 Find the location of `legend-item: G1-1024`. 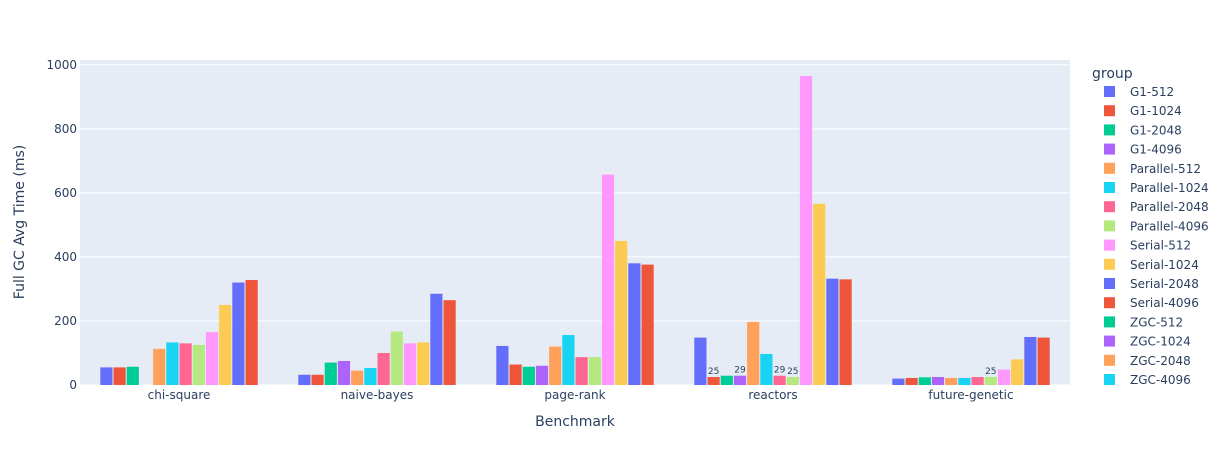

legend-item: G1-1024 is located at coordinates (1143, 111).